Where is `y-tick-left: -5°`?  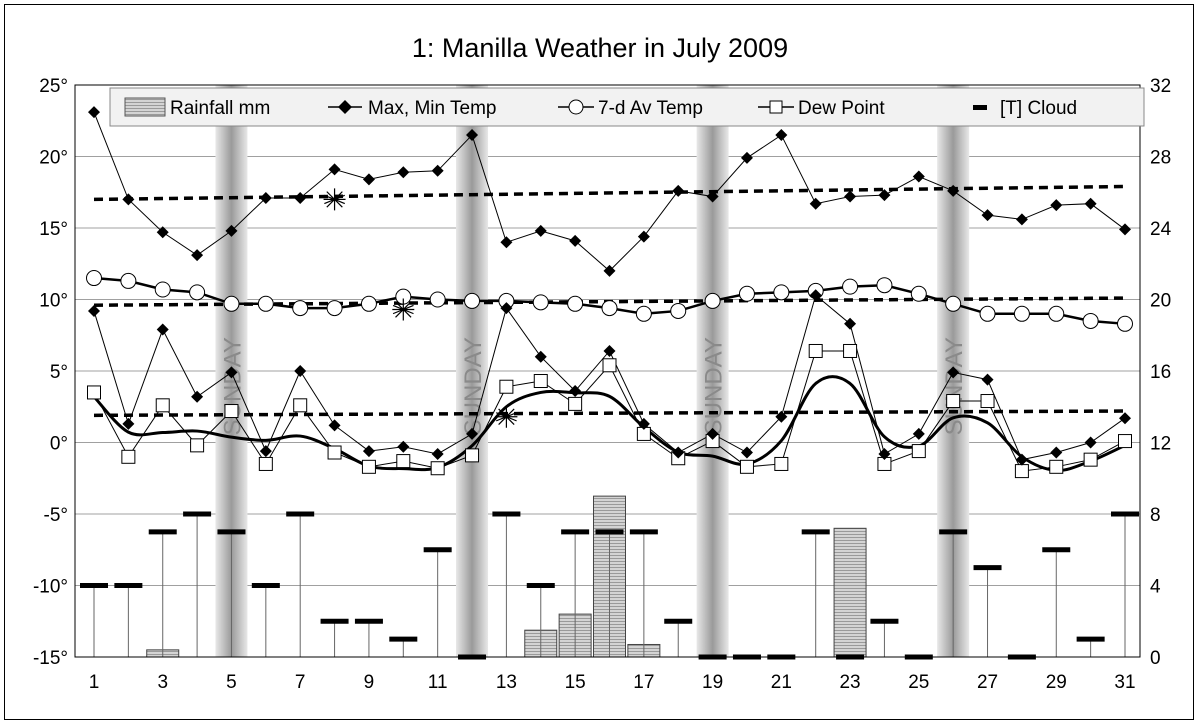
y-tick-left: -5° is located at coordinates (56, 515).